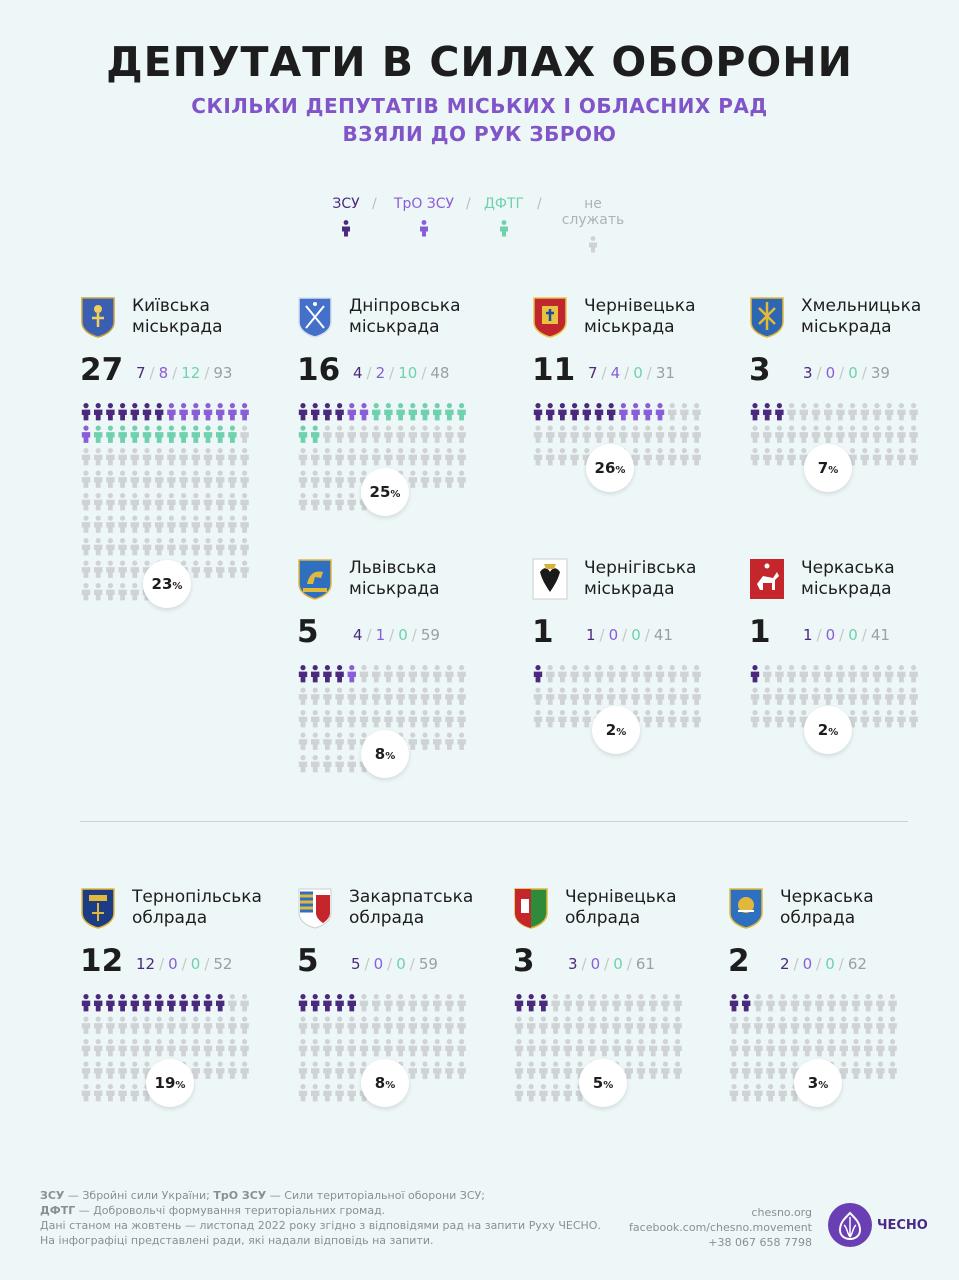 The image size is (959, 1280). I want to click on tro-count: 0, so click(830, 373).